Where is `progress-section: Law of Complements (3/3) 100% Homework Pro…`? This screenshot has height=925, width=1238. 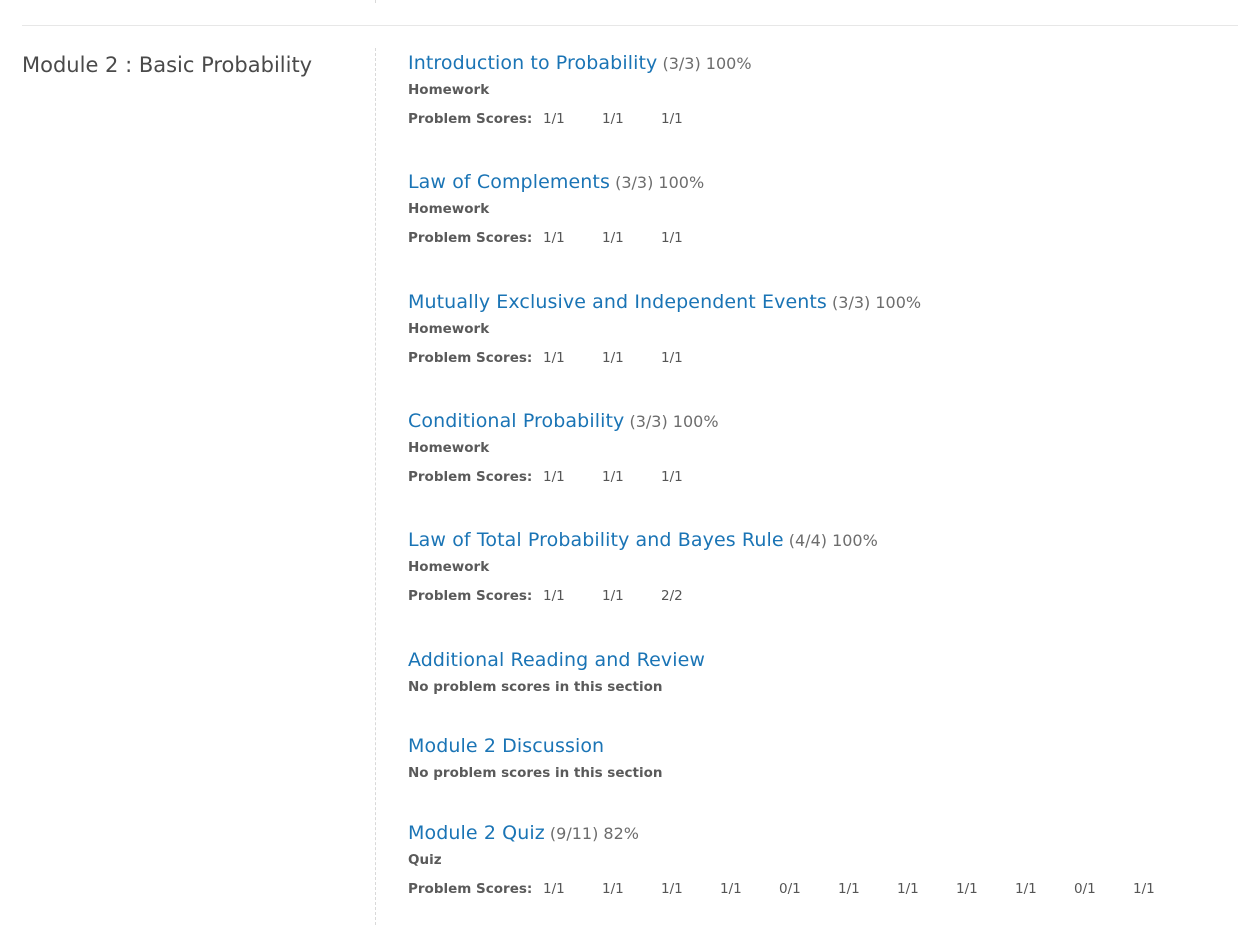 progress-section: Law of Complements (3/3) 100% Homework Pro… is located at coordinates (818, 207).